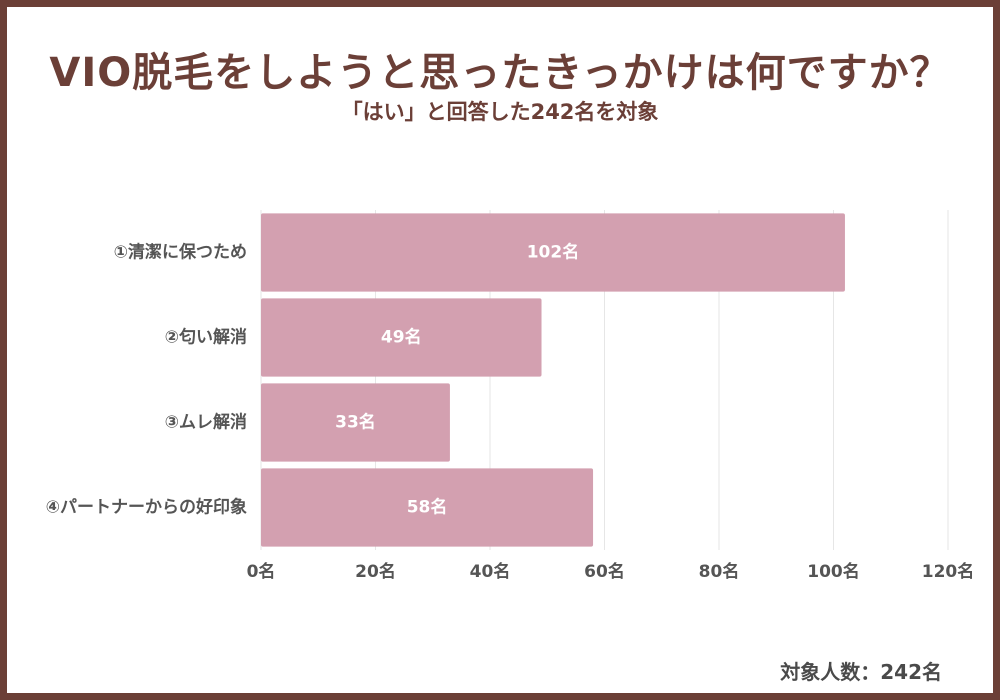 Image resolution: width=1000 pixels, height=700 pixels. I want to click on x-tick-label-5: 100名, so click(833, 571).